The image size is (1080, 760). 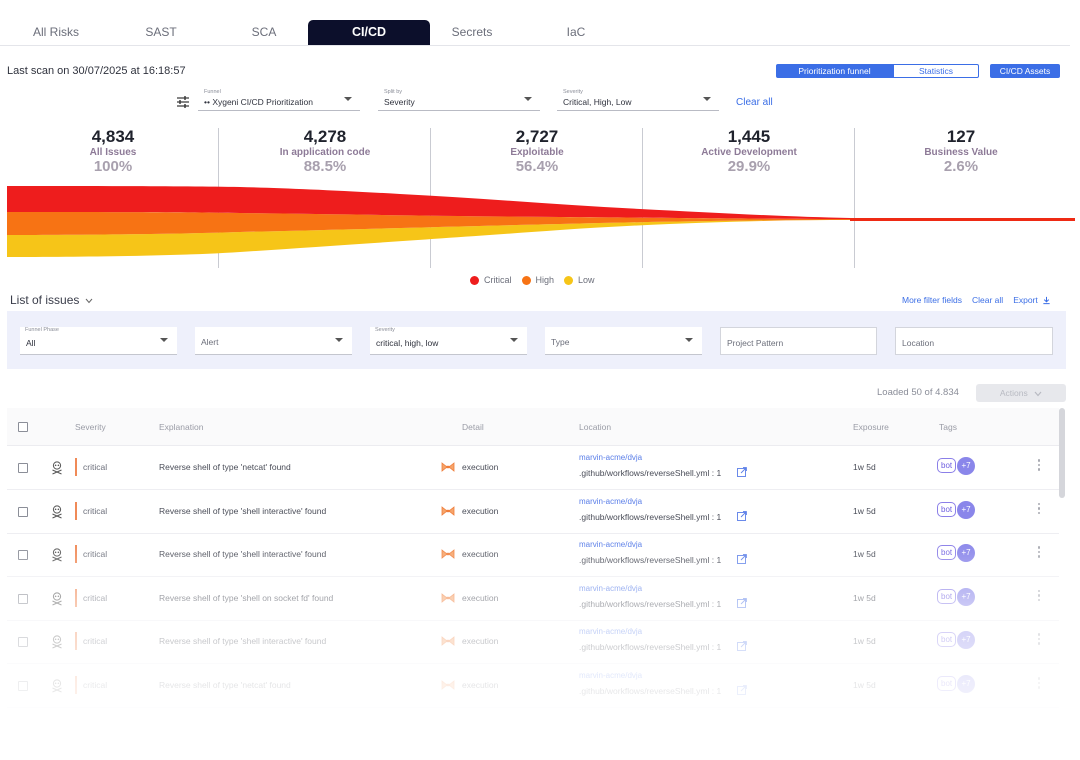 I want to click on type-select: Type, so click(x=623, y=341).